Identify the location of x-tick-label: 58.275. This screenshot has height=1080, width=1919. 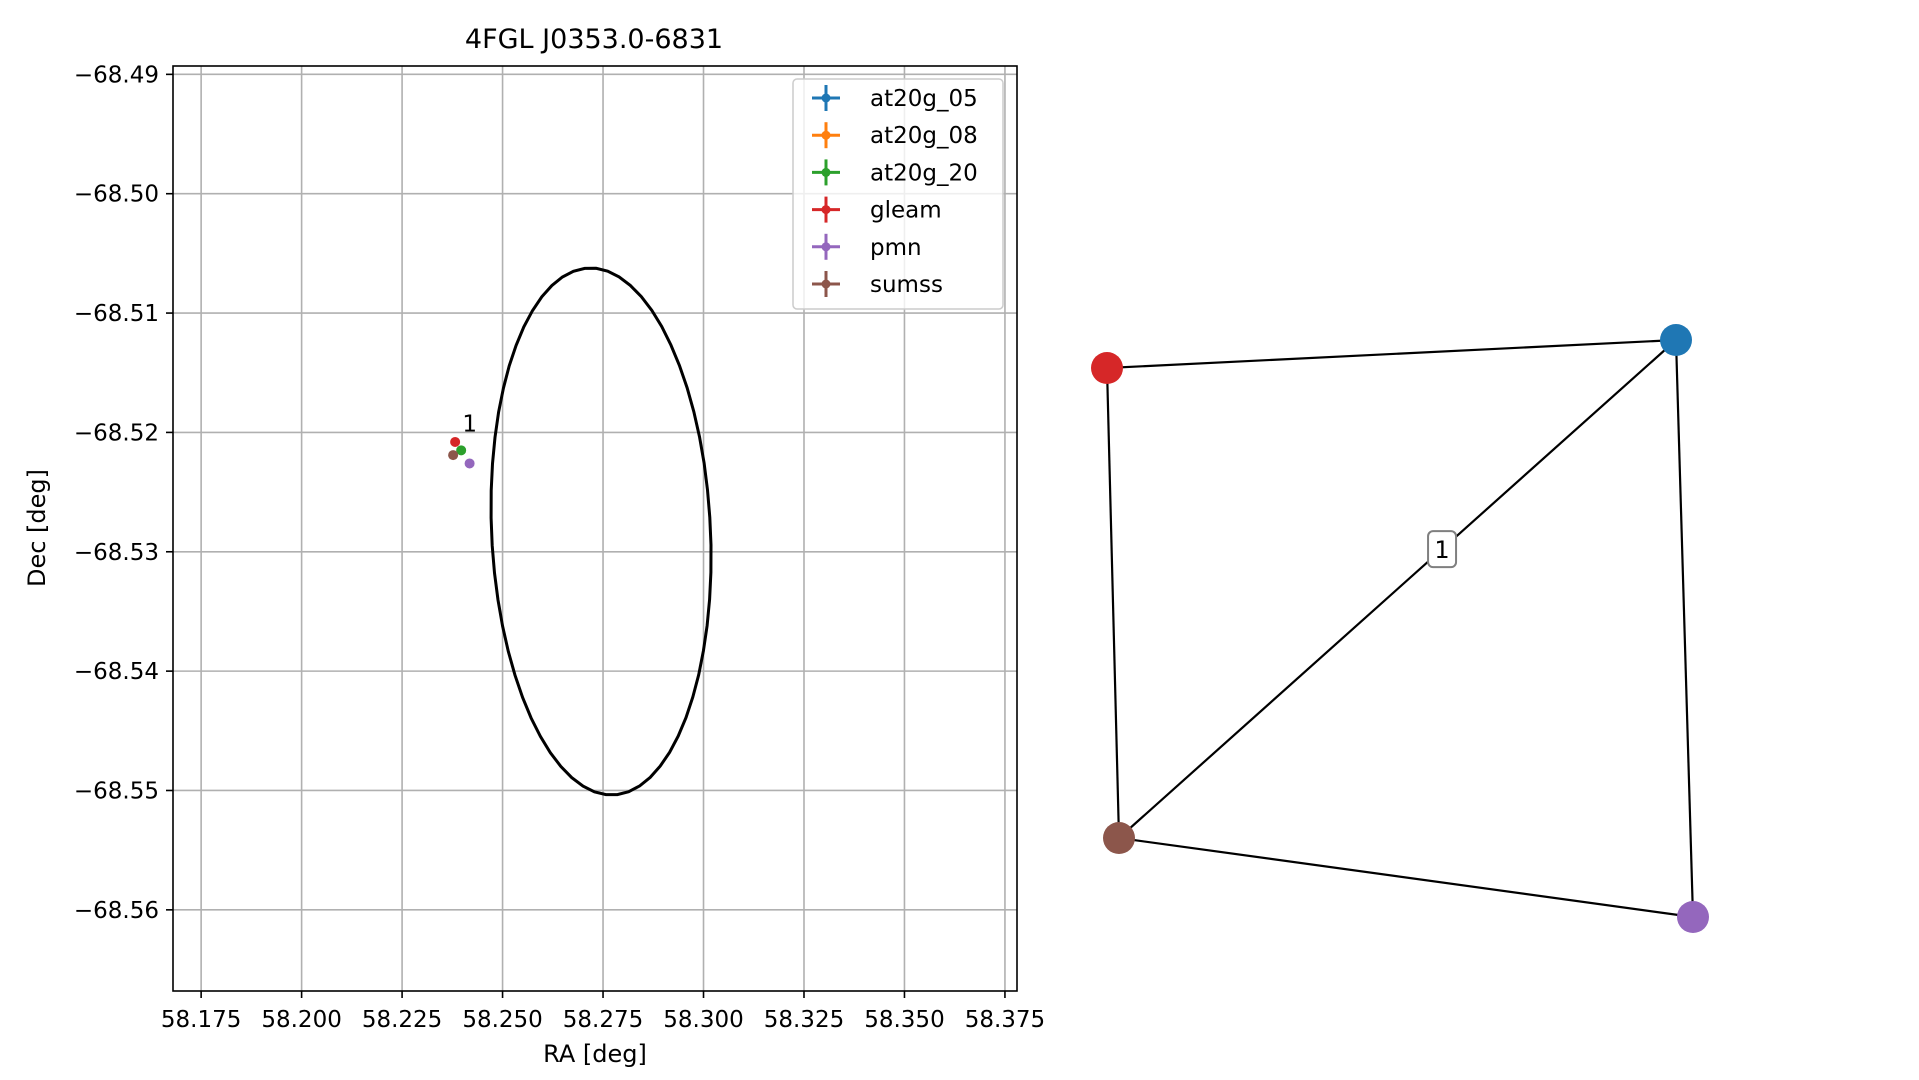
(603, 1020).